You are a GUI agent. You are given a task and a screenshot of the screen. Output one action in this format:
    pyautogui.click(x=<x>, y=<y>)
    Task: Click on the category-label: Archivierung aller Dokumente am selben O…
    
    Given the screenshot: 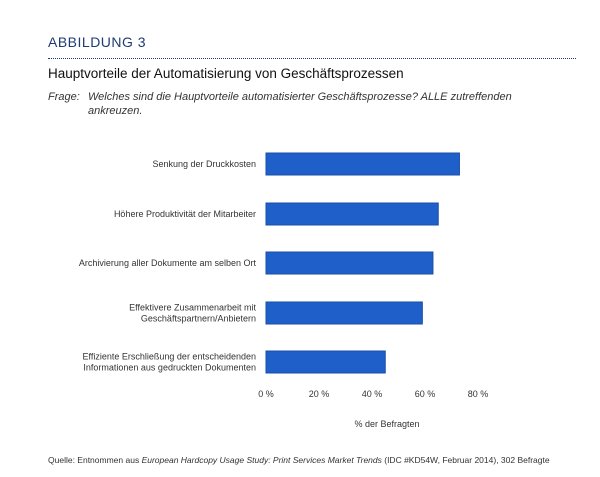 What is the action you would take?
    pyautogui.click(x=168, y=263)
    